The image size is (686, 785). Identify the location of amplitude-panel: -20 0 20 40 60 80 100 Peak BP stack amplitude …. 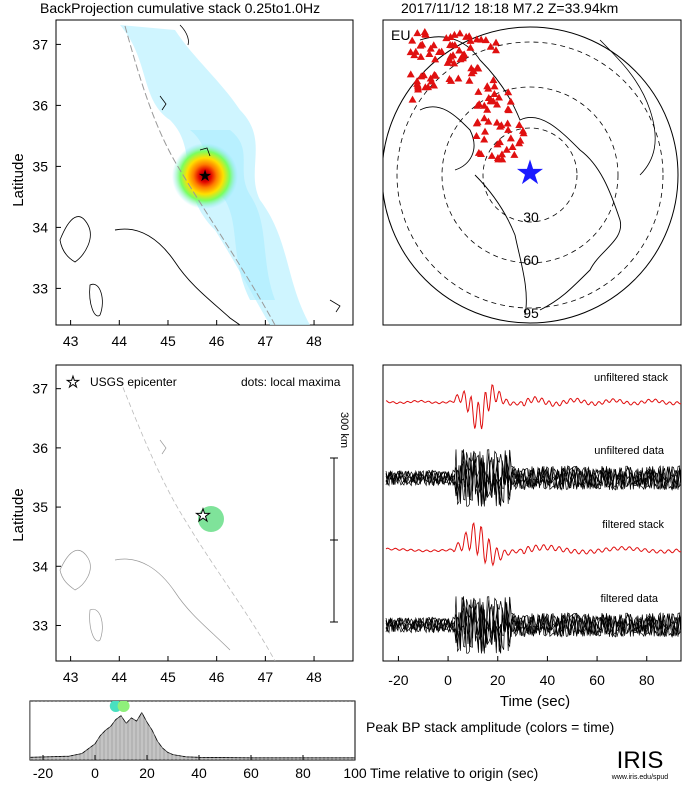
(321, 740).